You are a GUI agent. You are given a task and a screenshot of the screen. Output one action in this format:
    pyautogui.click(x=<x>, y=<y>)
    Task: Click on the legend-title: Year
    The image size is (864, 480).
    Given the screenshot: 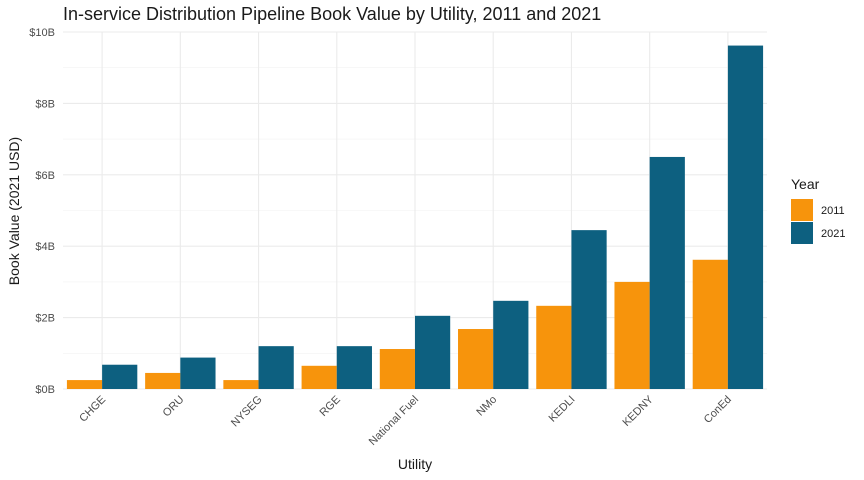 What is the action you would take?
    pyautogui.click(x=805, y=184)
    